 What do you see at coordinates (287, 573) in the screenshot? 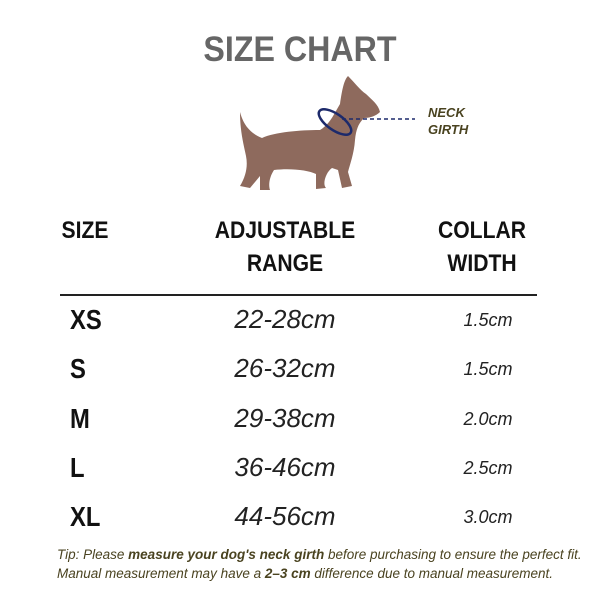
I see `tip-emphasis: 2–3 cm` at bounding box center [287, 573].